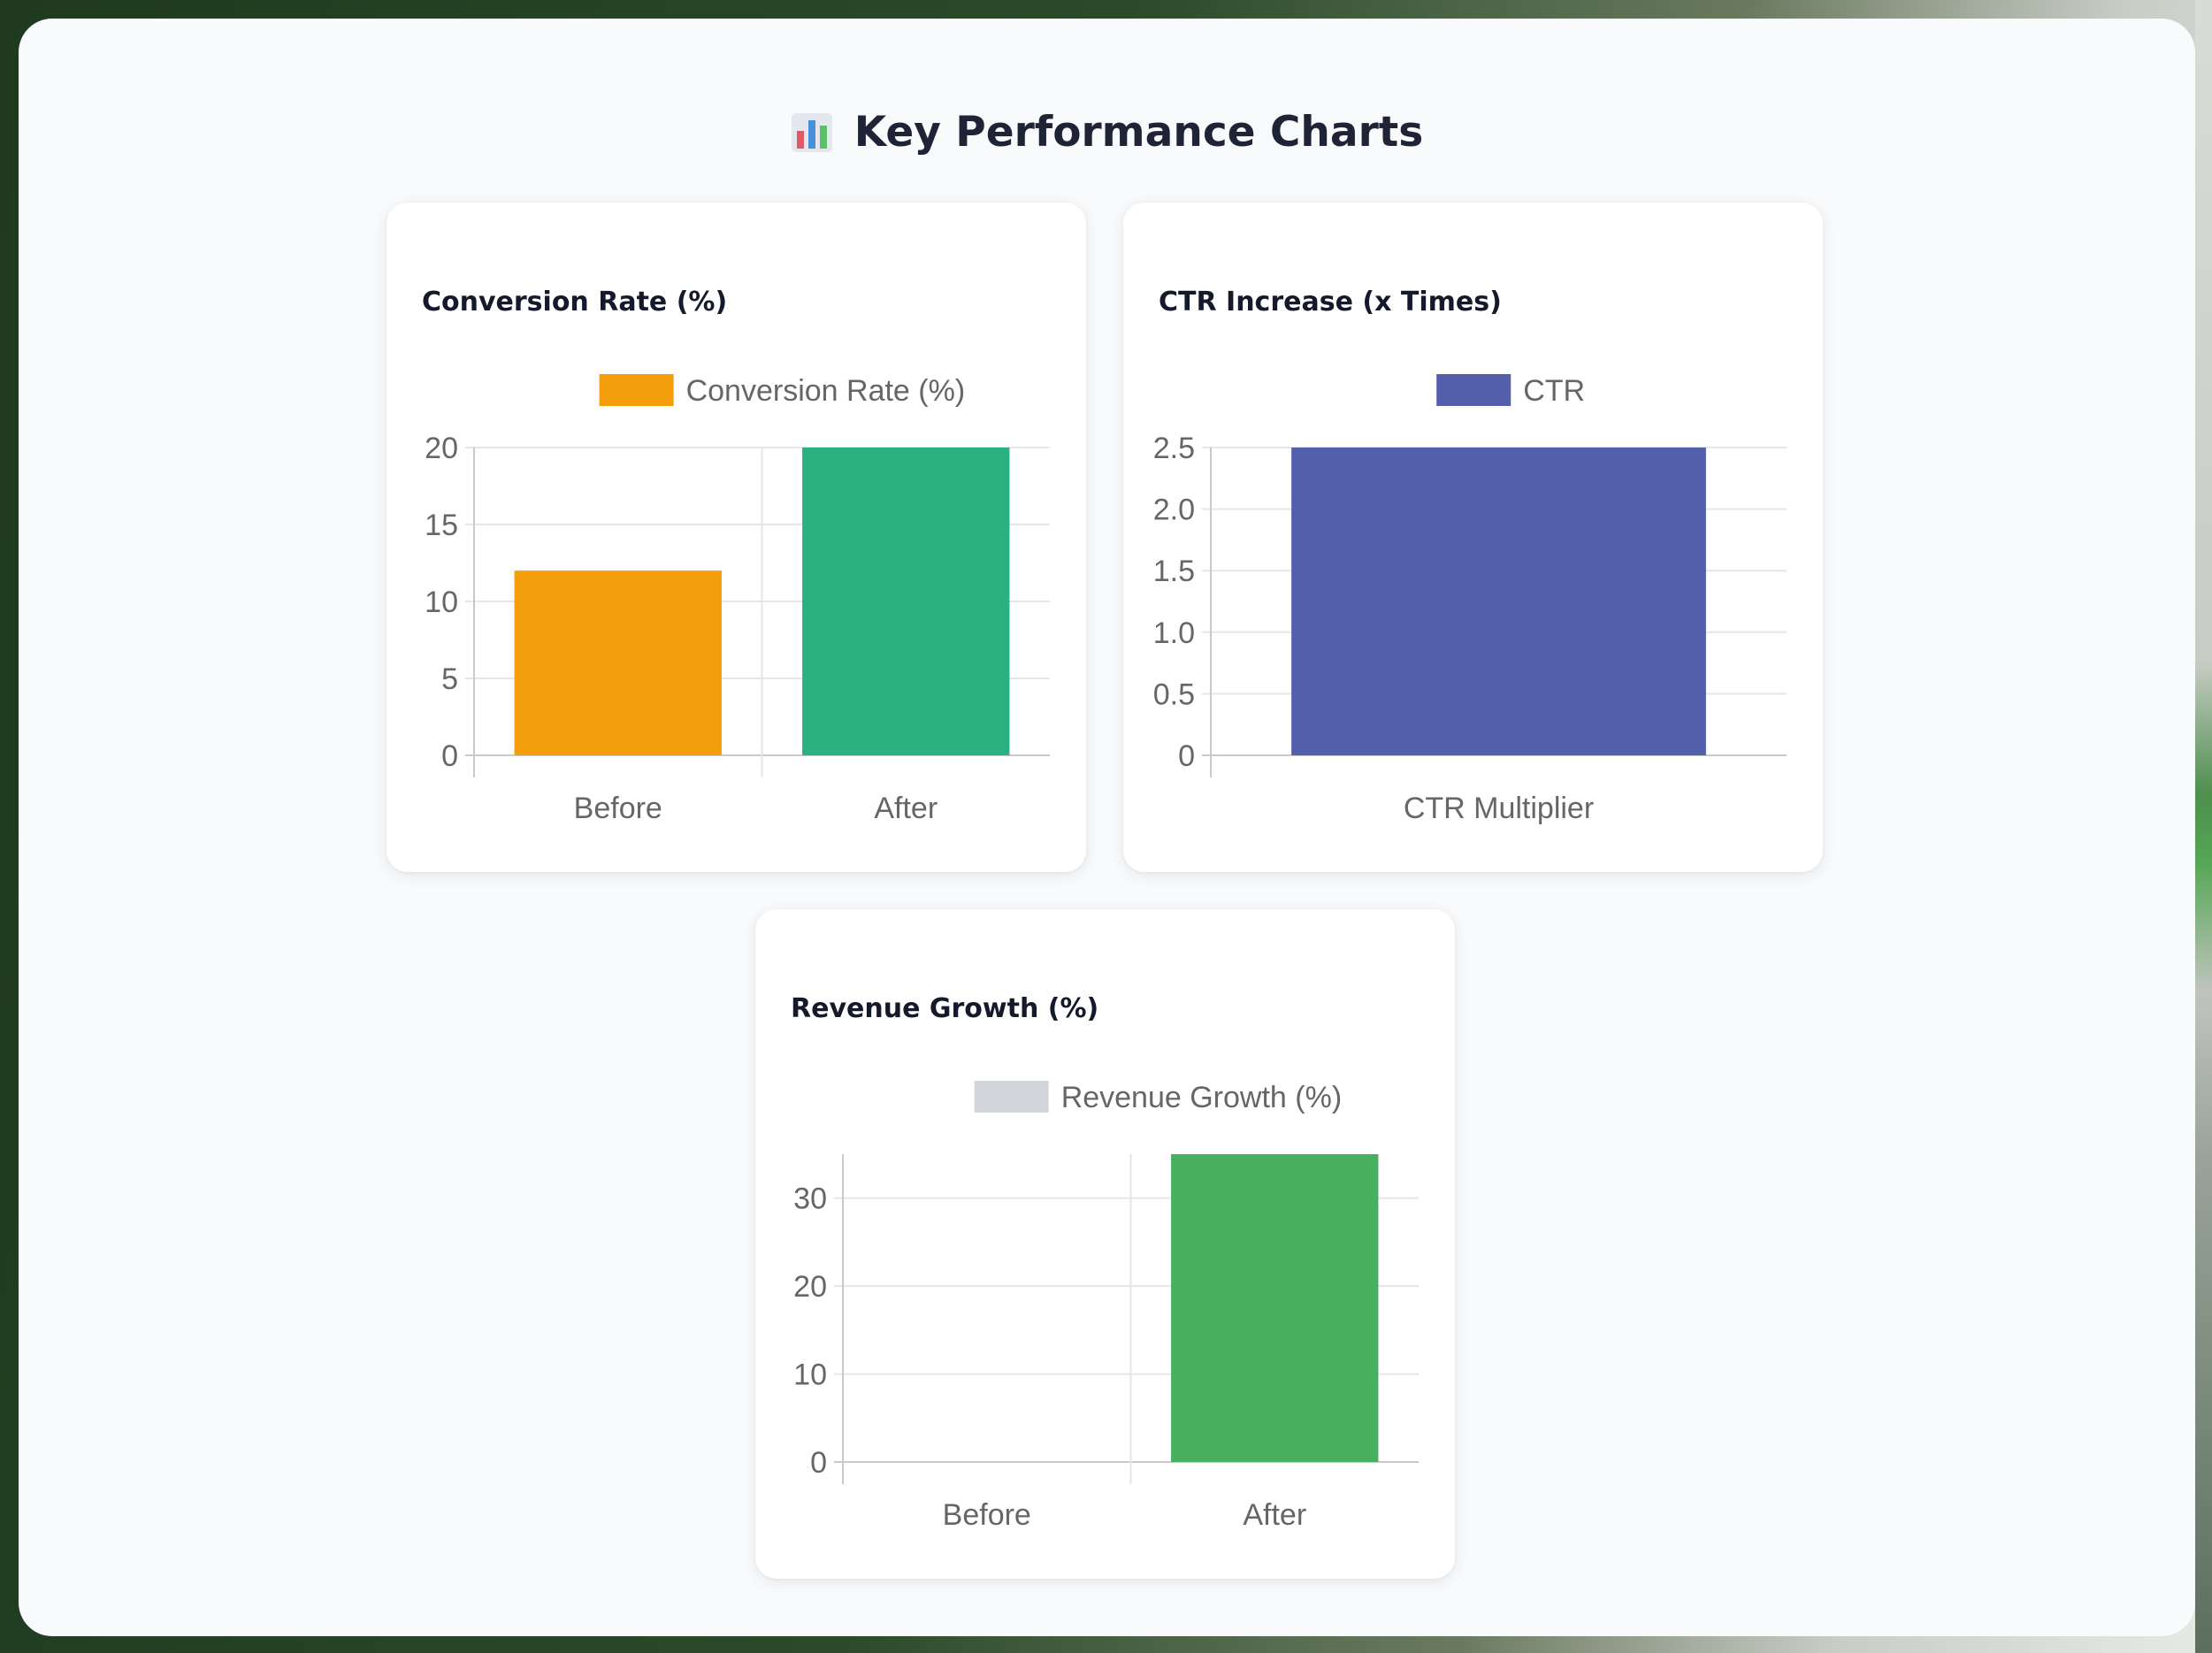  I want to click on y-tick-label: 1.5, so click(1174, 571).